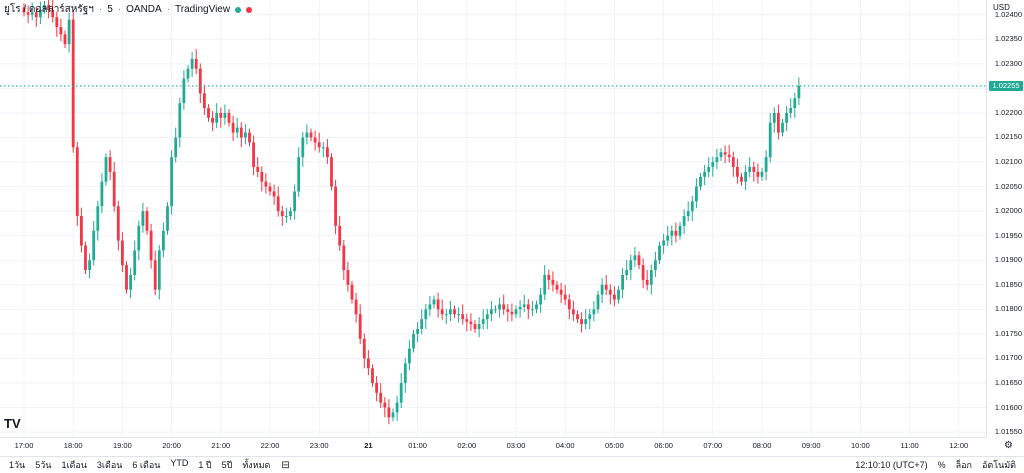 Image resolution: width=1024 pixels, height=473 pixels. What do you see at coordinates (1001, 7) in the screenshot?
I see `currency-label: USD` at bounding box center [1001, 7].